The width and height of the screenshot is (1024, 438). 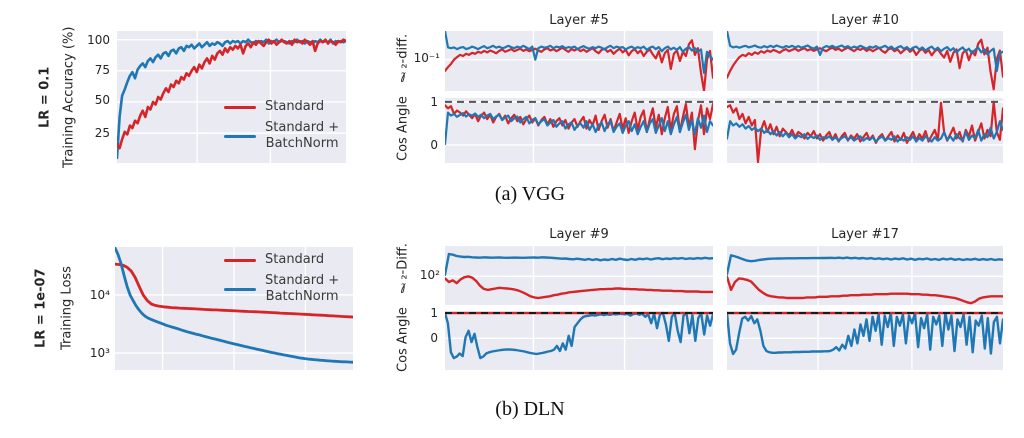 I want to click on y-tick: 25, so click(x=102, y=133).